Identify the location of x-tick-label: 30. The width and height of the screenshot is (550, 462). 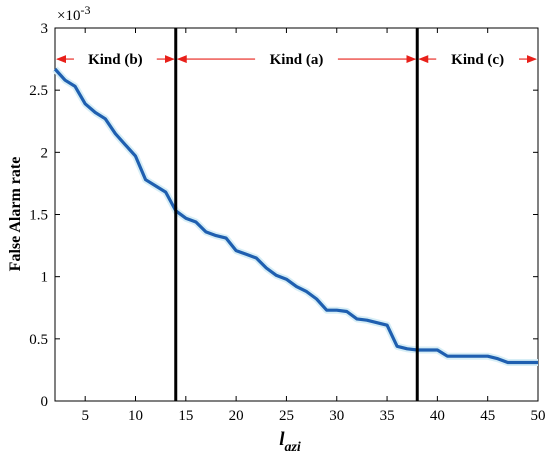
(336, 416).